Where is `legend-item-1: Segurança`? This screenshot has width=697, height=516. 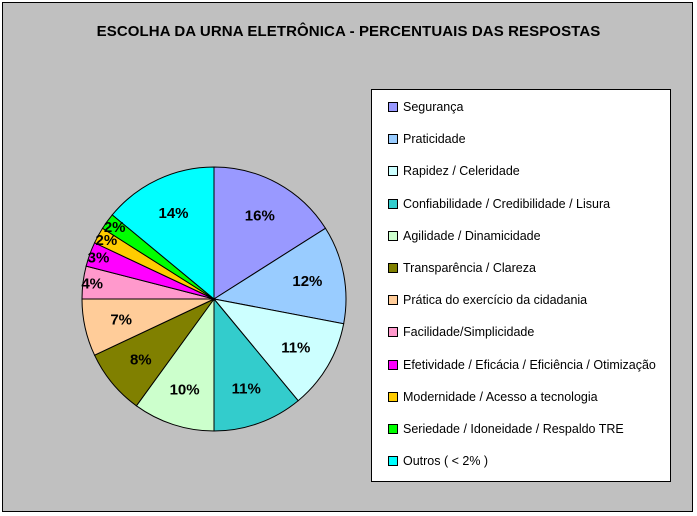 legend-item-1: Segurança is located at coordinates (425, 107).